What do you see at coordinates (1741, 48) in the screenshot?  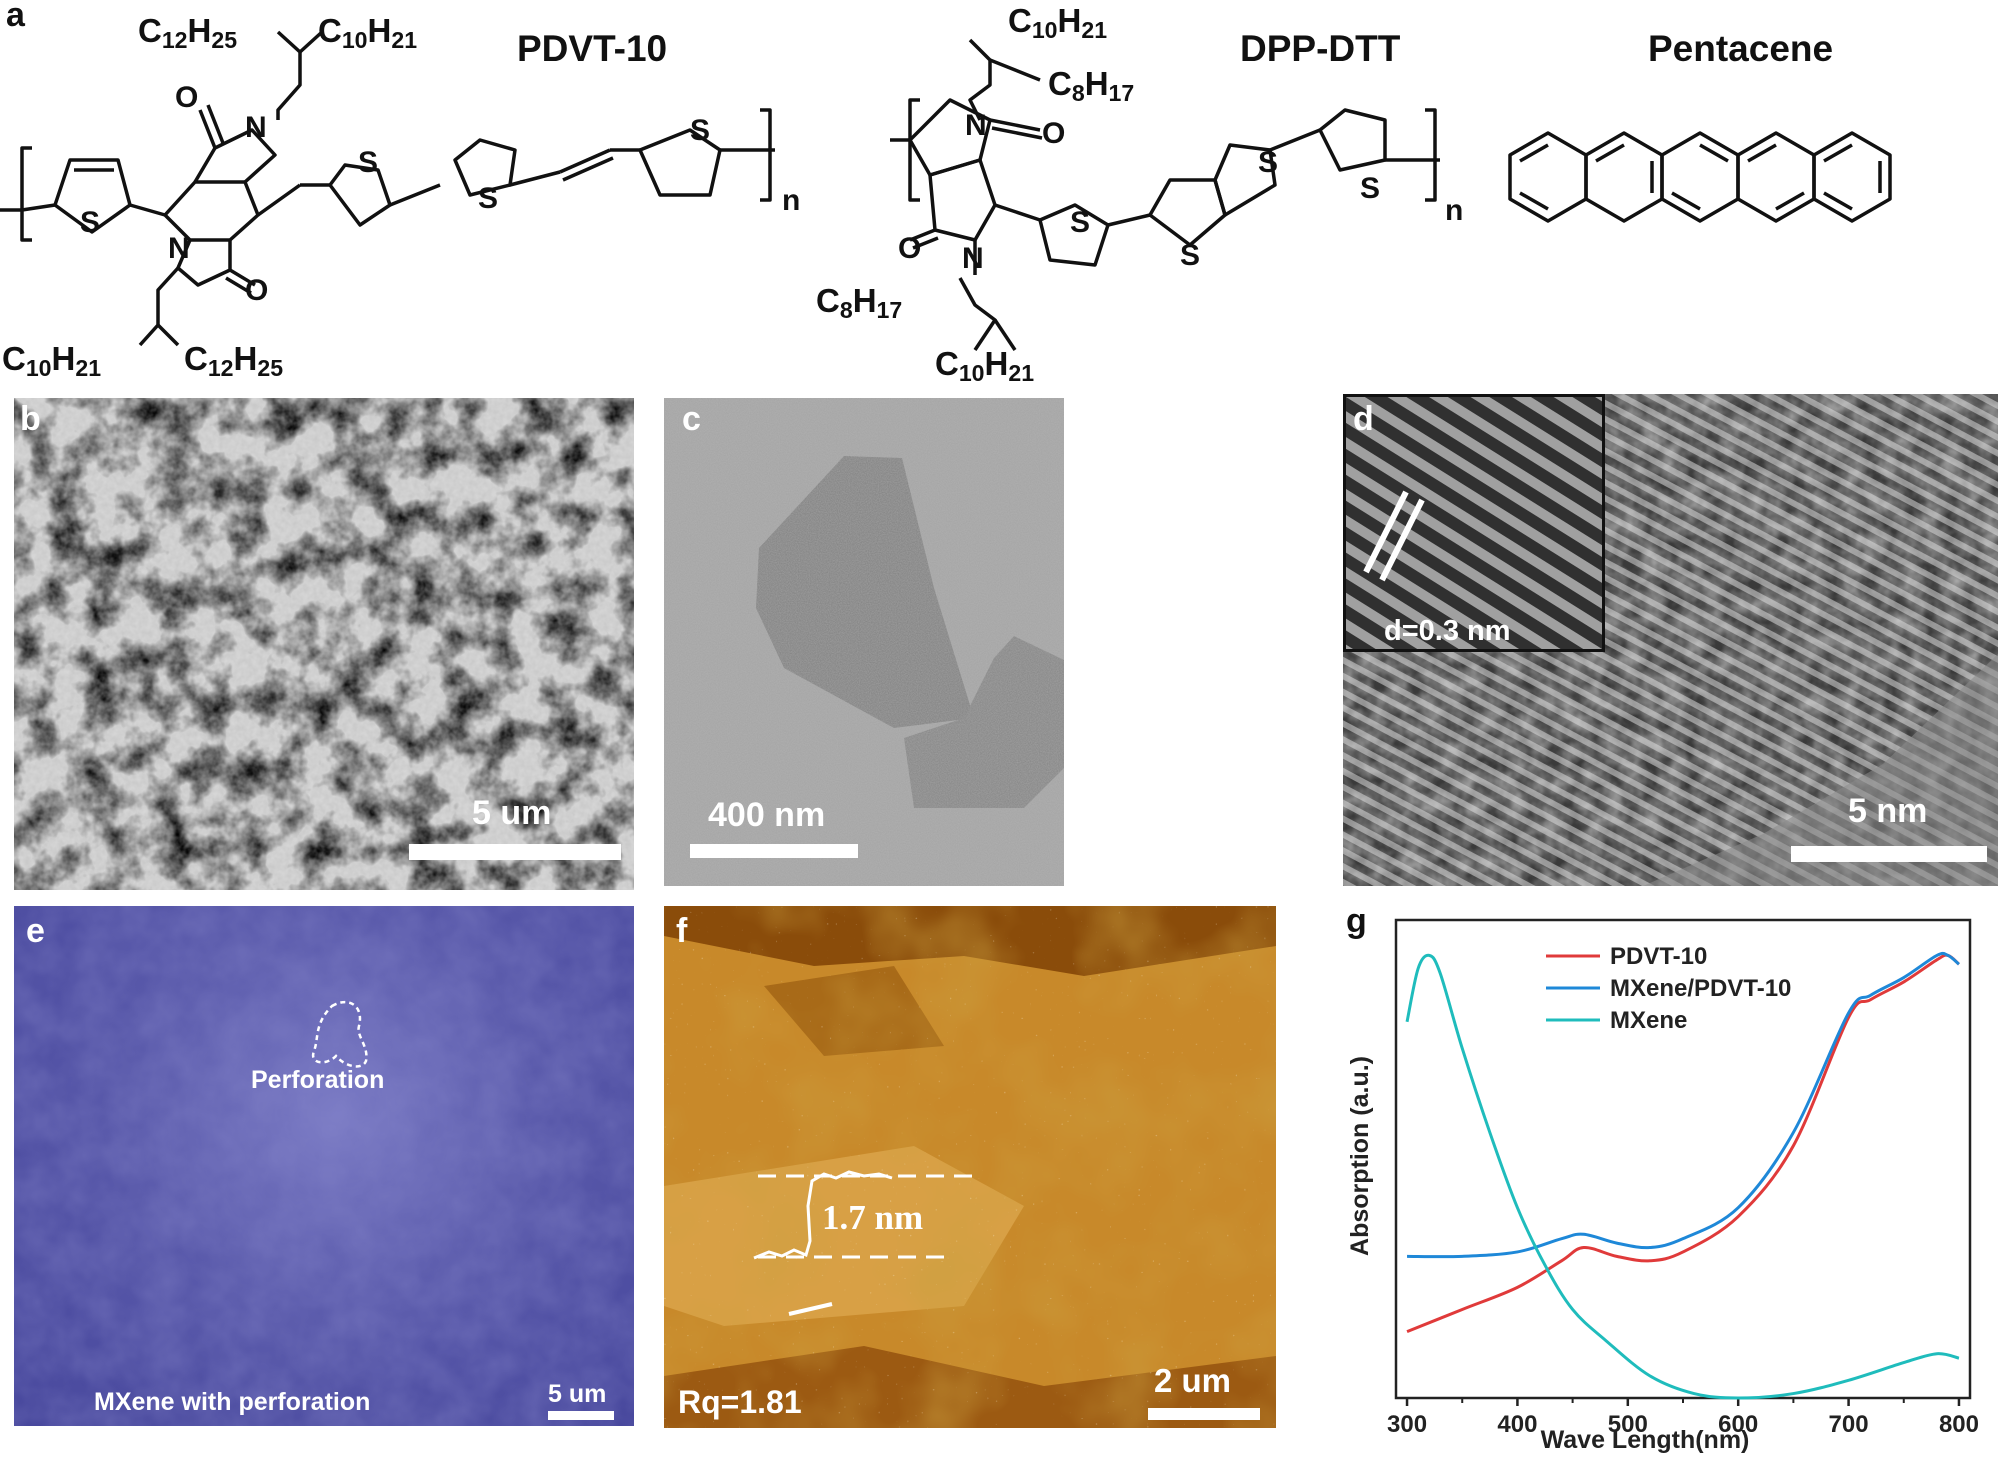 I see `pentacene-title: Pentacene` at bounding box center [1741, 48].